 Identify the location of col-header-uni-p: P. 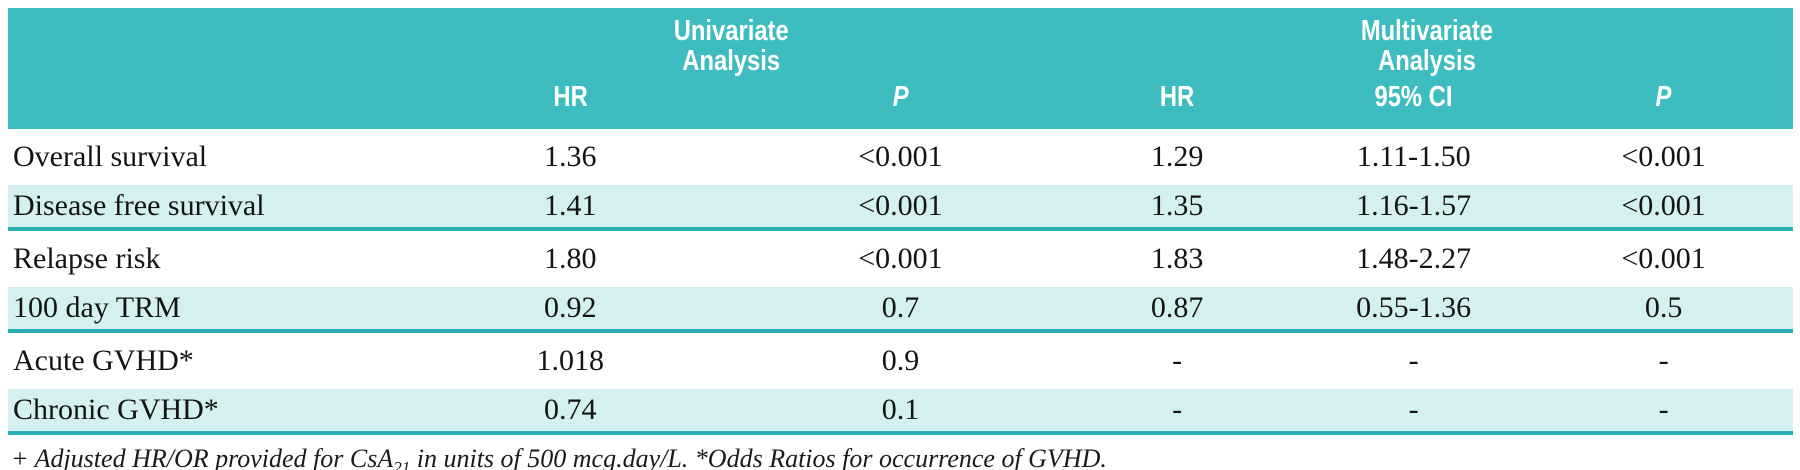
(900, 104).